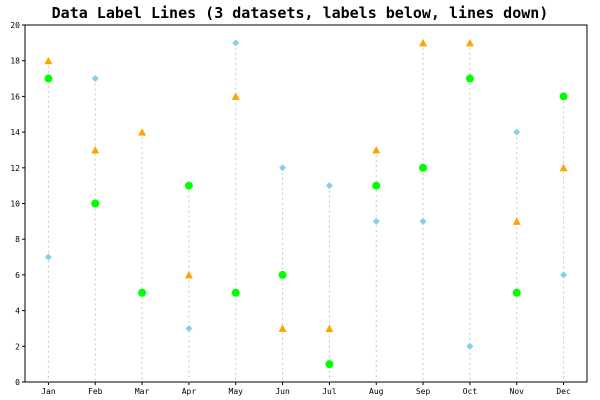 The image size is (600, 400). I want to click on x-tick-label: Jul, so click(329, 391).